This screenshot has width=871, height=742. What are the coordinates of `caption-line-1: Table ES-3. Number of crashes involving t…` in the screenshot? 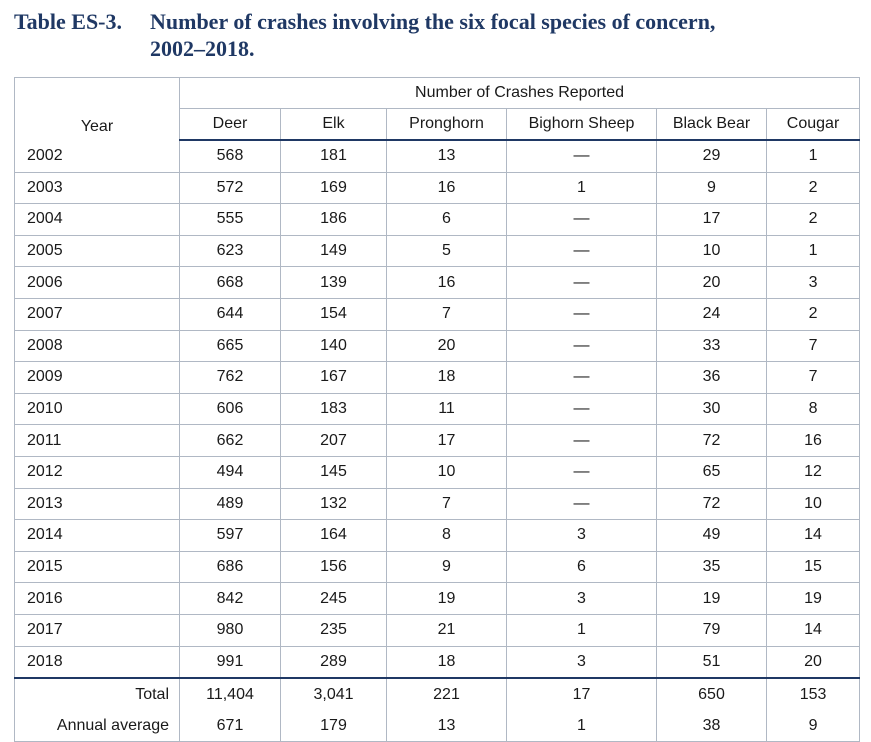 It's located at (436, 21).